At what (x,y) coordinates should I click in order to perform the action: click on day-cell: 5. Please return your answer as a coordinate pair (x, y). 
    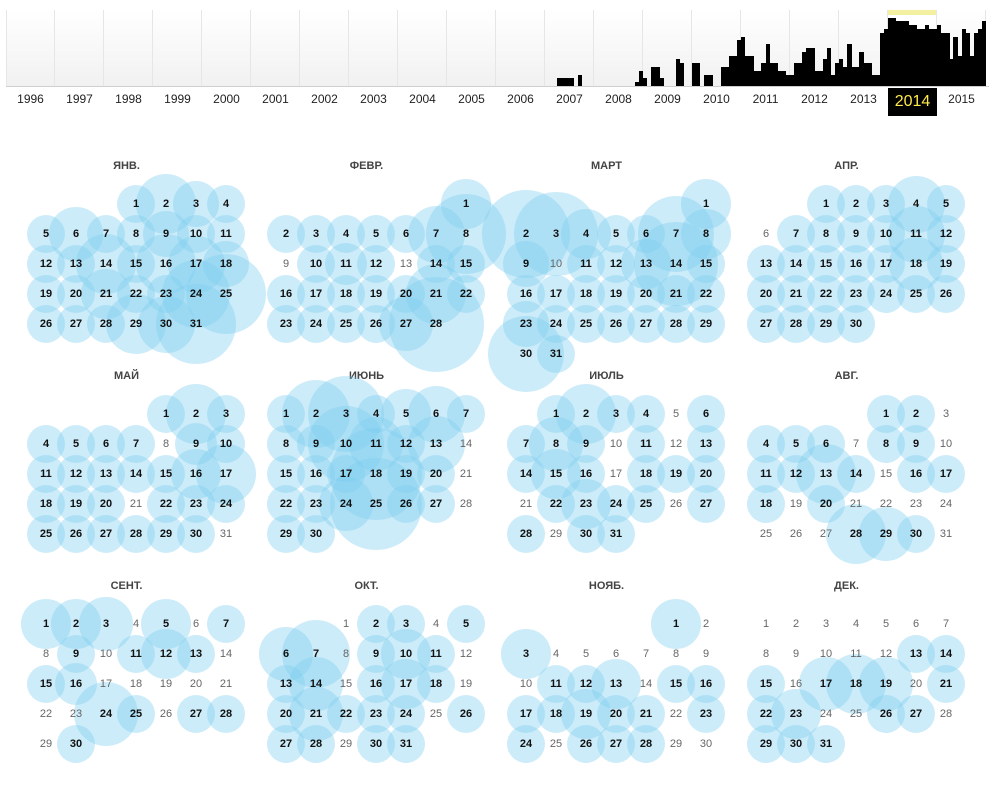
    Looking at the image, I should click on (76, 444).